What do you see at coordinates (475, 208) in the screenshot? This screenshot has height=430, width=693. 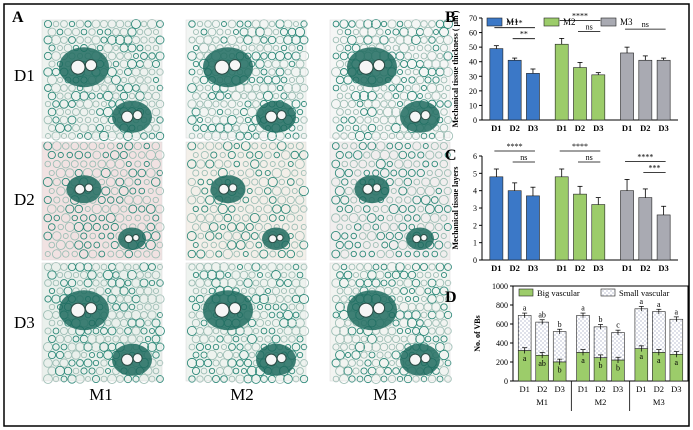 I see `y-tick-label: 3` at bounding box center [475, 208].